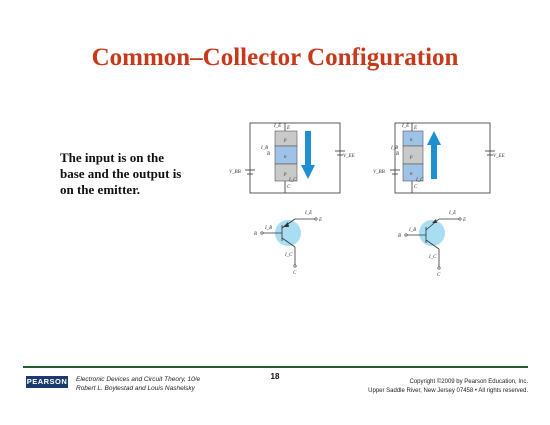 This screenshot has height=425, width=550. I want to click on book-authors: Robert L. Boylestad and Louis Nashelsky, so click(135, 388).